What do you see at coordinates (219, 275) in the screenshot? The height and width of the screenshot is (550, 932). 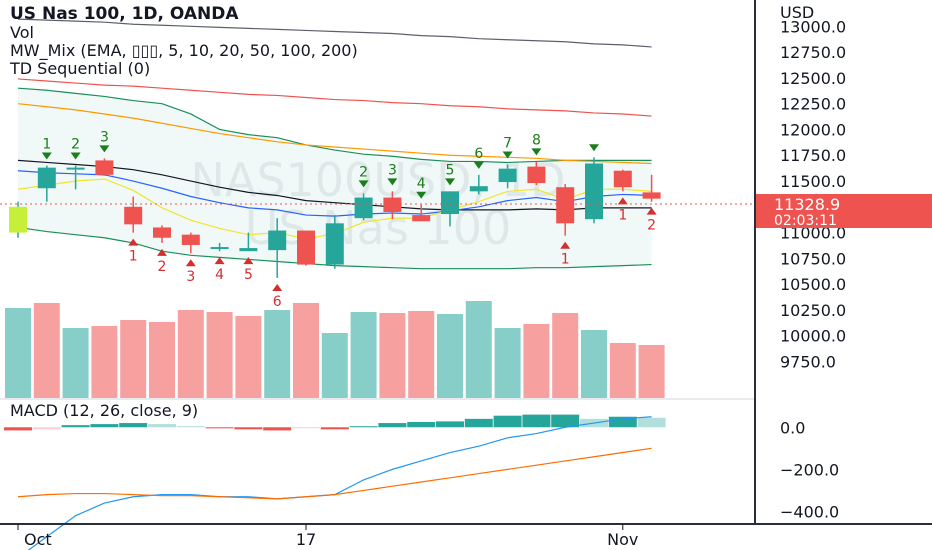 I see `td-buy-count: 4` at bounding box center [219, 275].